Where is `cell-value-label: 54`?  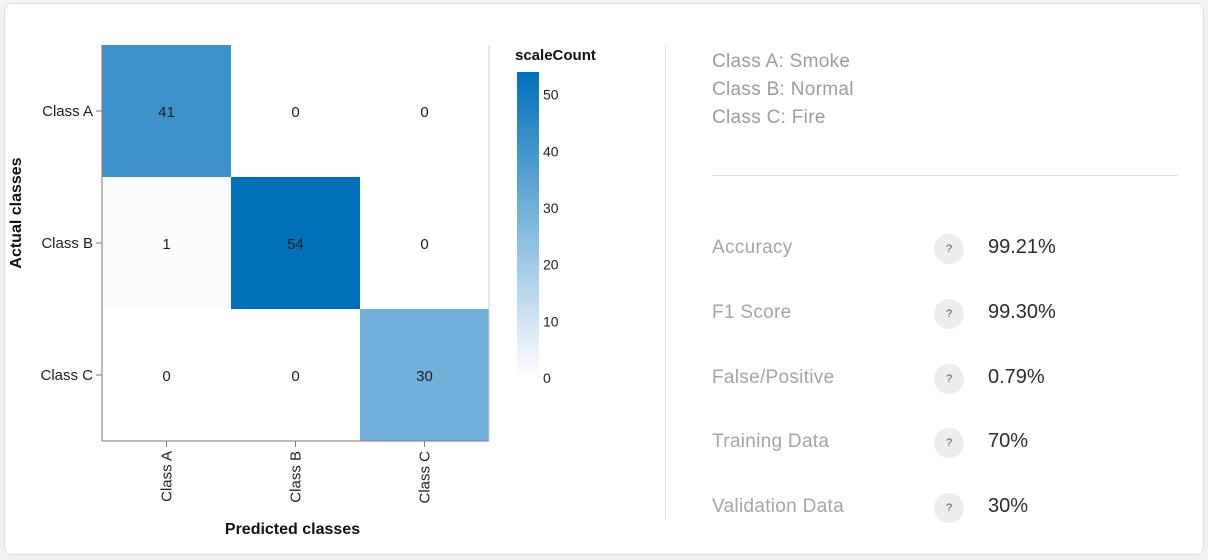 cell-value-label: 54 is located at coordinates (295, 244).